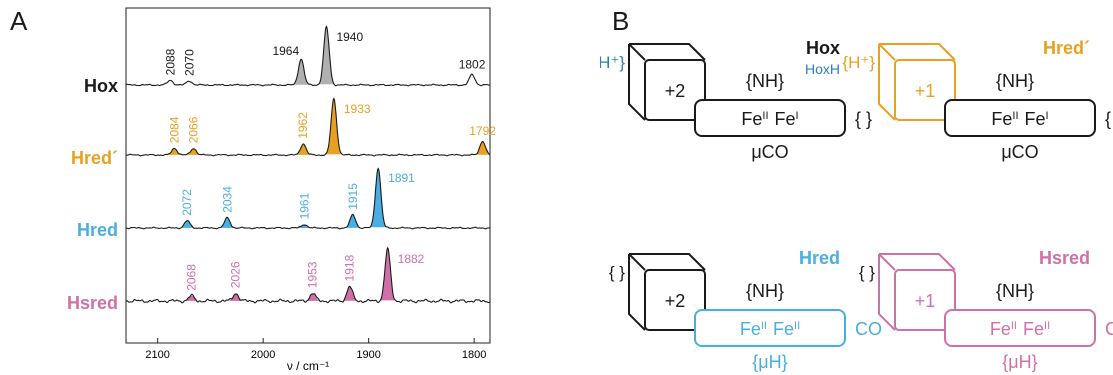  Describe the element at coordinates (187, 202) in the screenshot. I see `peak-label: 2072` at that location.